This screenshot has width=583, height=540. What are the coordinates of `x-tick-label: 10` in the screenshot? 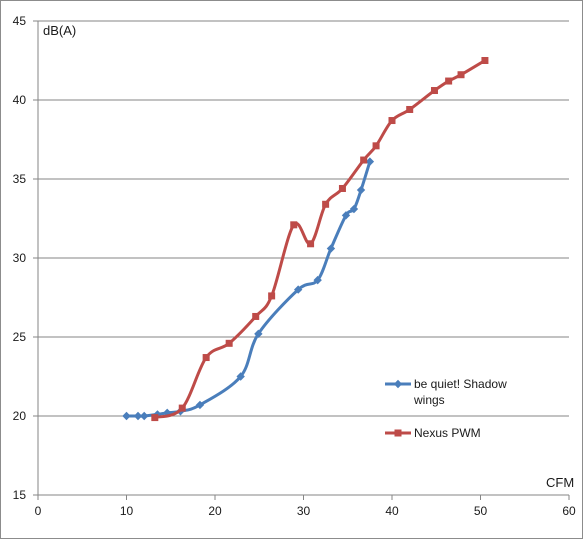 It's located at (127, 511).